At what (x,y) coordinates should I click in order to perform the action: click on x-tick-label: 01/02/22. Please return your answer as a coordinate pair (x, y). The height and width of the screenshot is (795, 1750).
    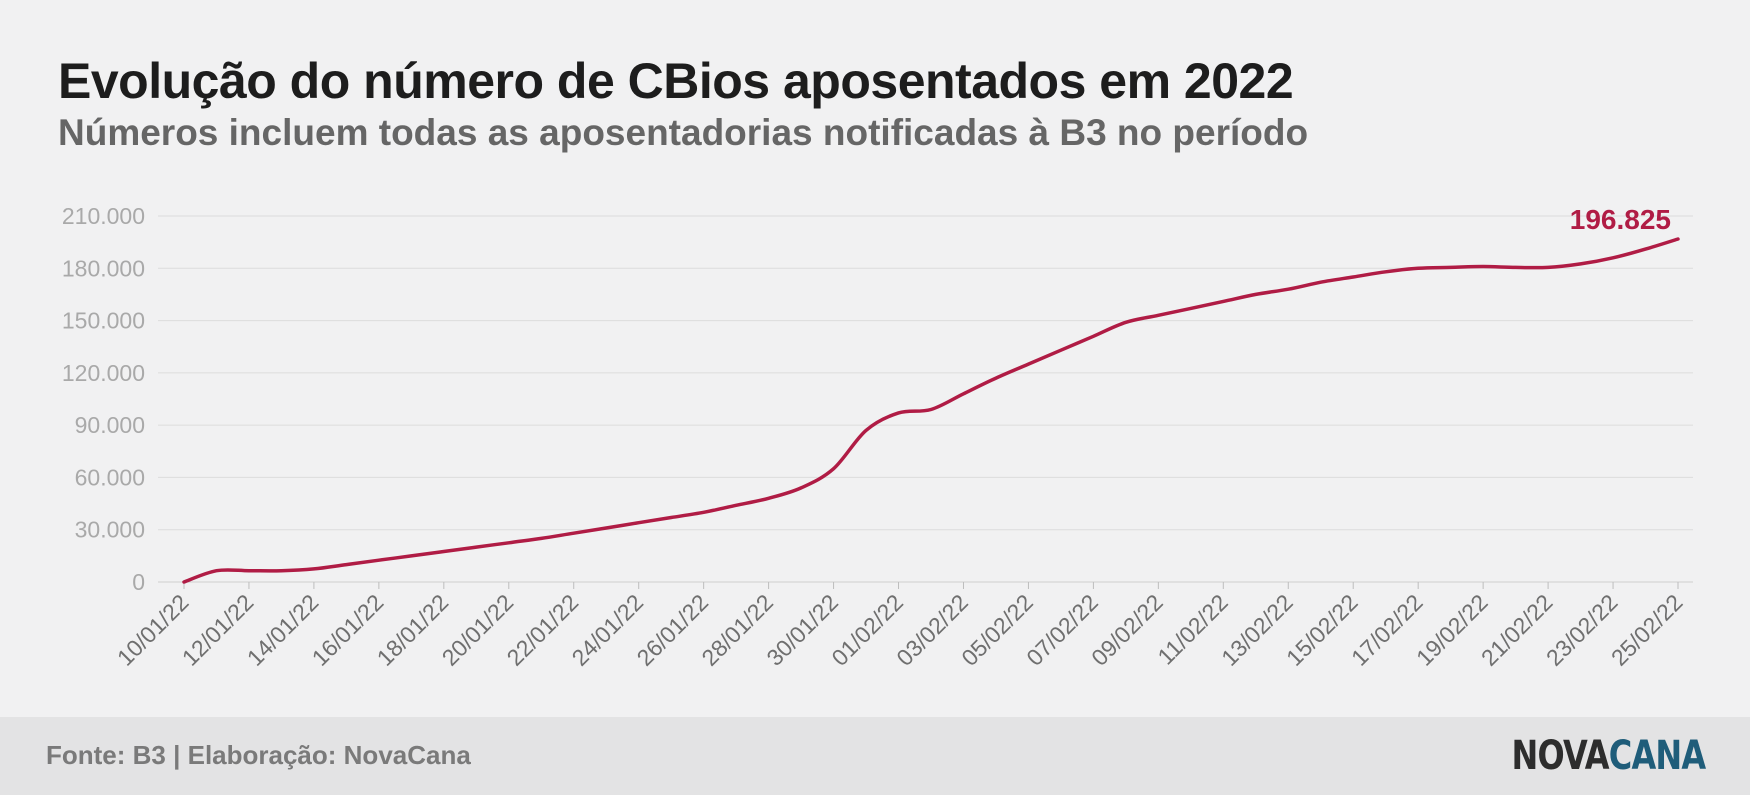
    Looking at the image, I should click on (867, 630).